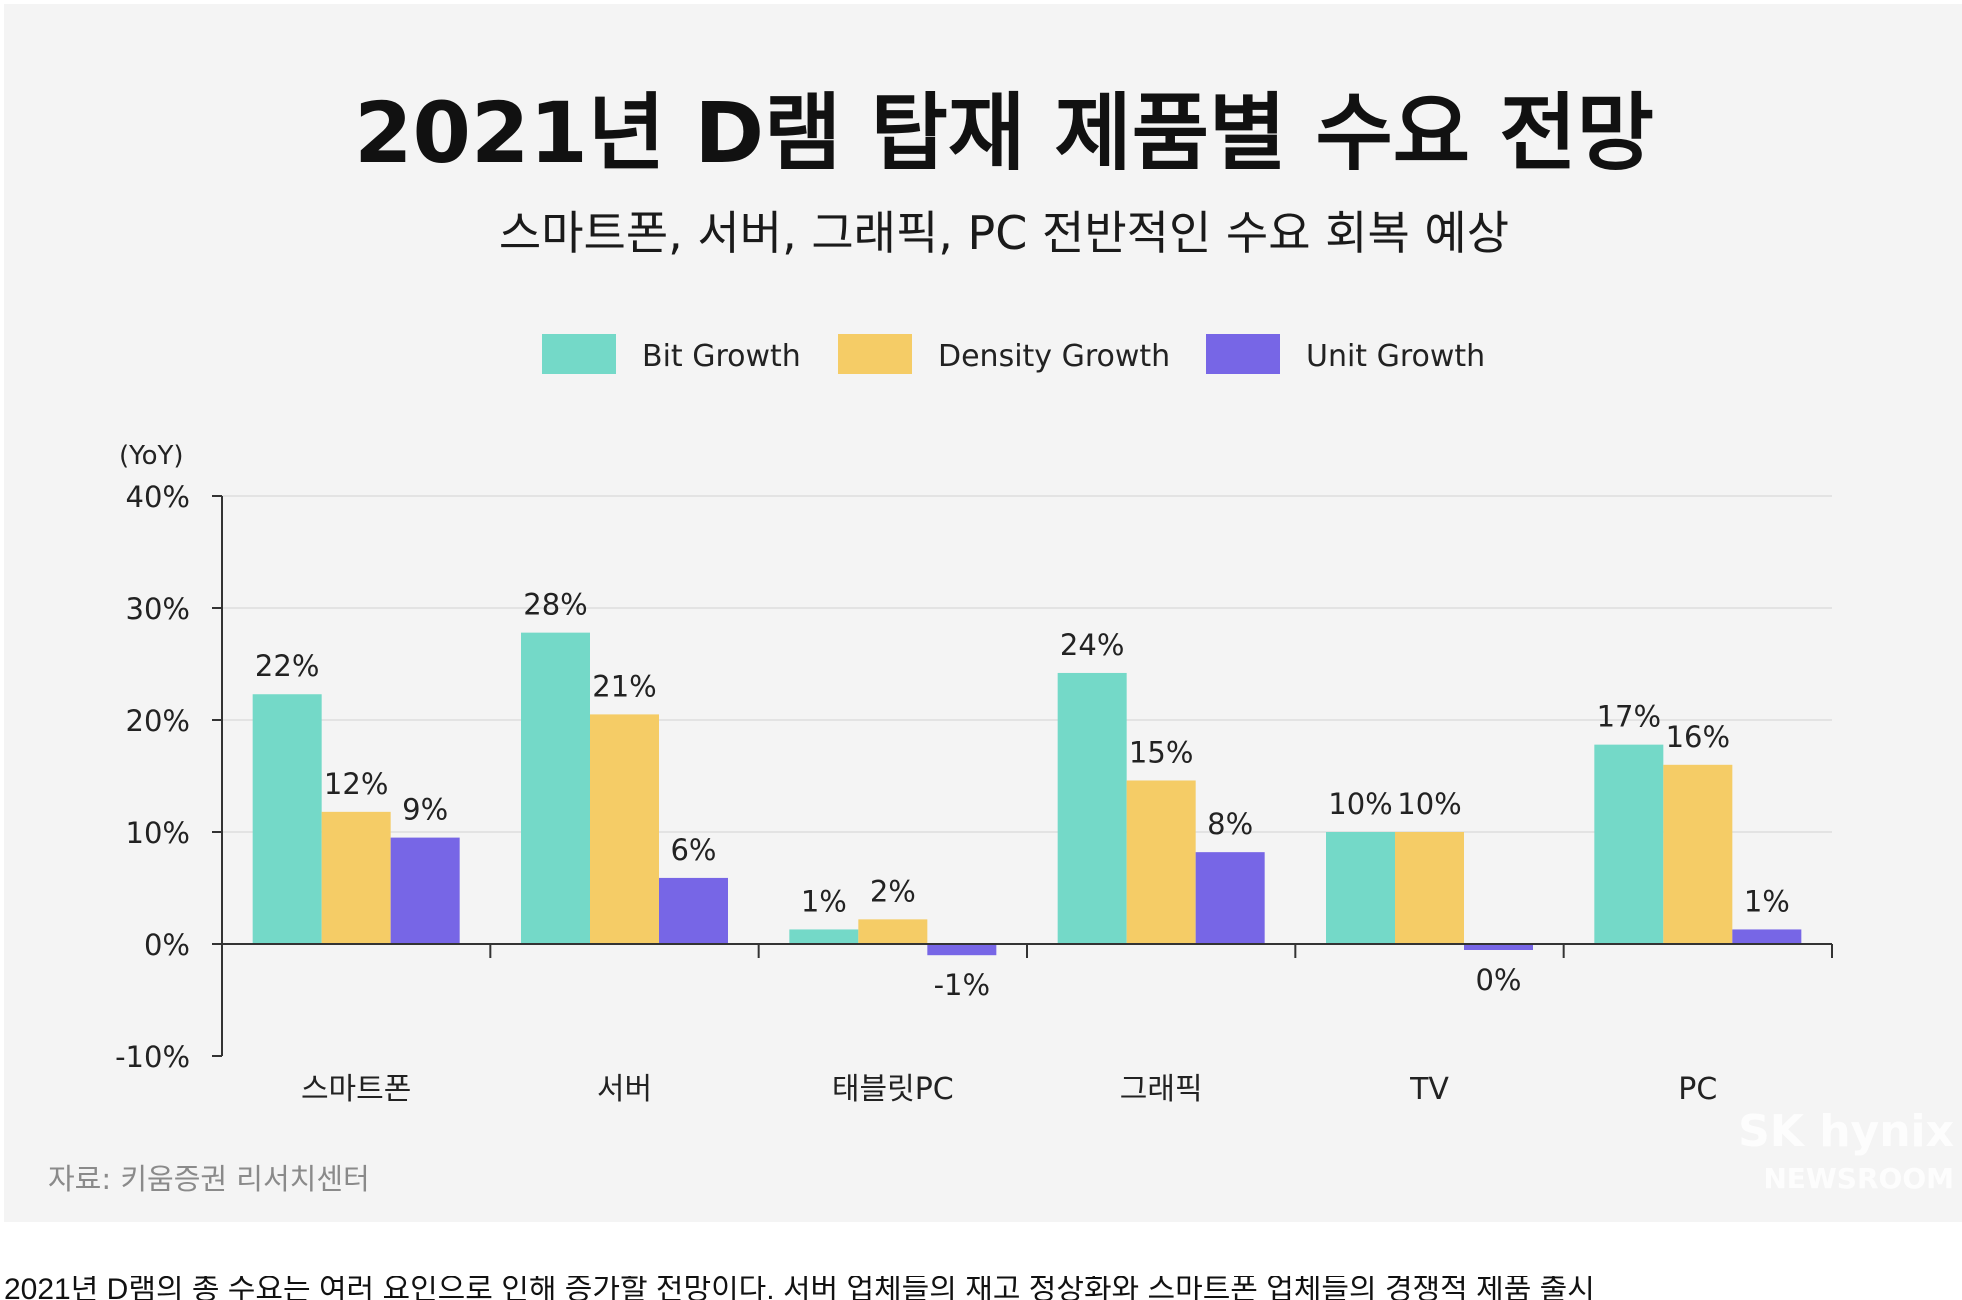  What do you see at coordinates (158, 833) in the screenshot?
I see `y-tick-label: 10%` at bounding box center [158, 833].